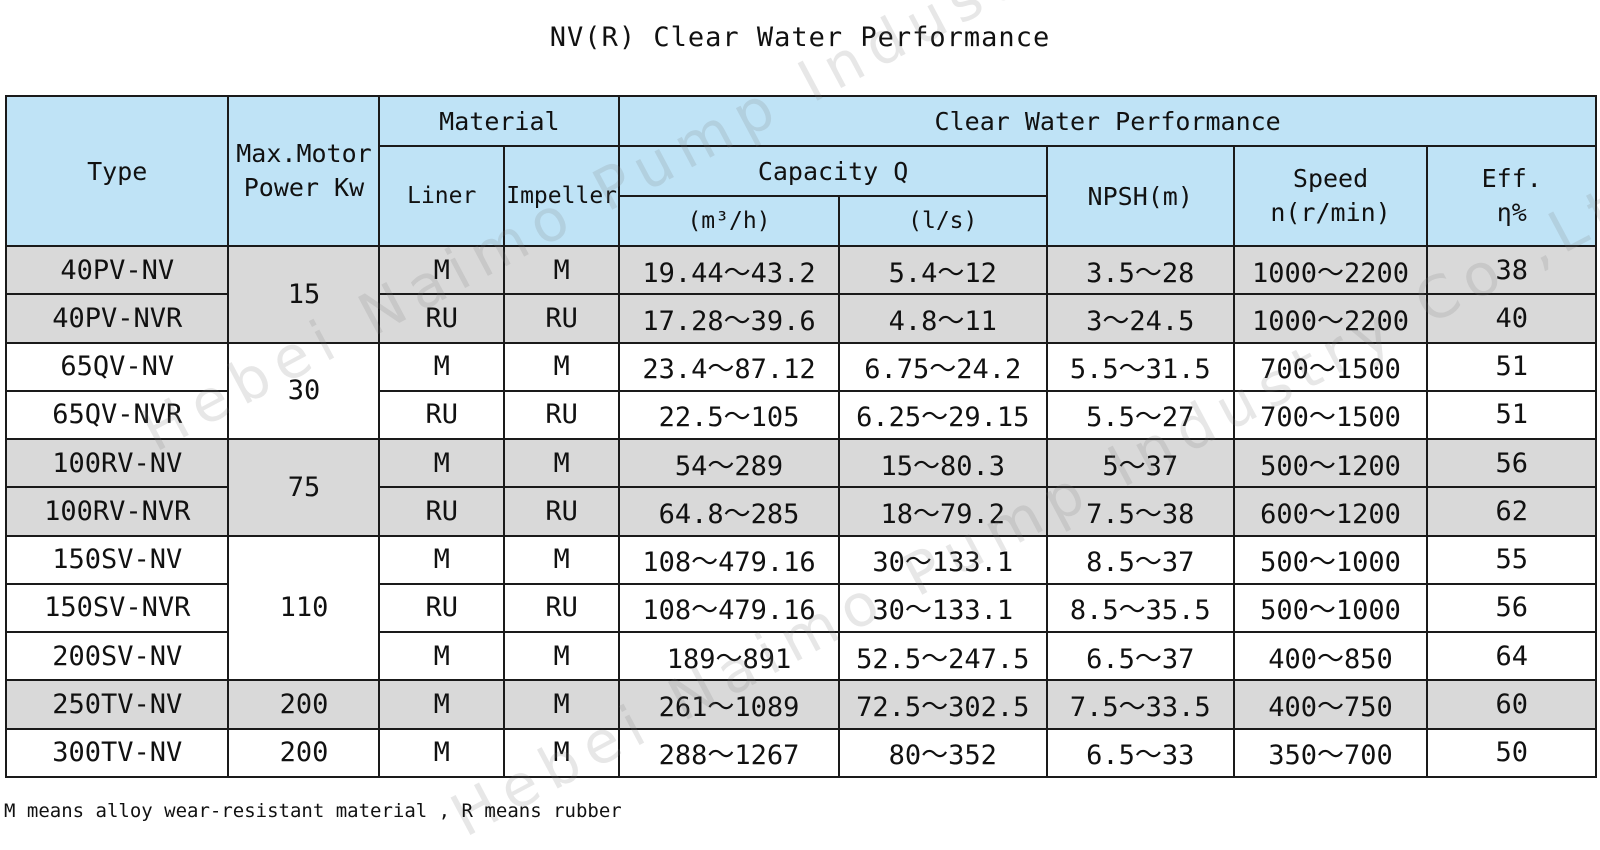  Describe the element at coordinates (304, 487) in the screenshot. I see `cell-motor-power: 75` at that location.